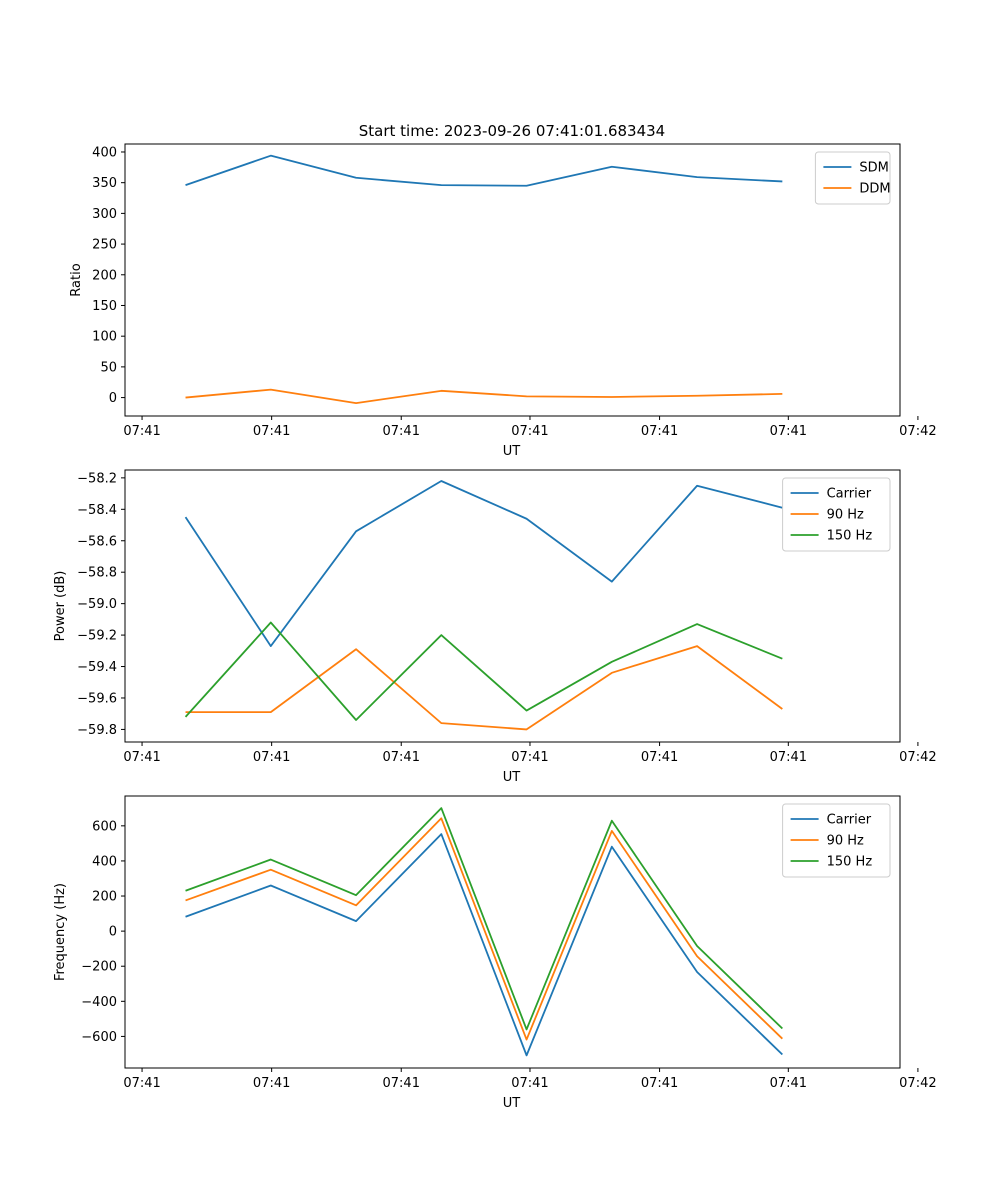 This screenshot has height=1200, width=1000. I want to click on y-tick-label: −59.8, so click(97, 730).